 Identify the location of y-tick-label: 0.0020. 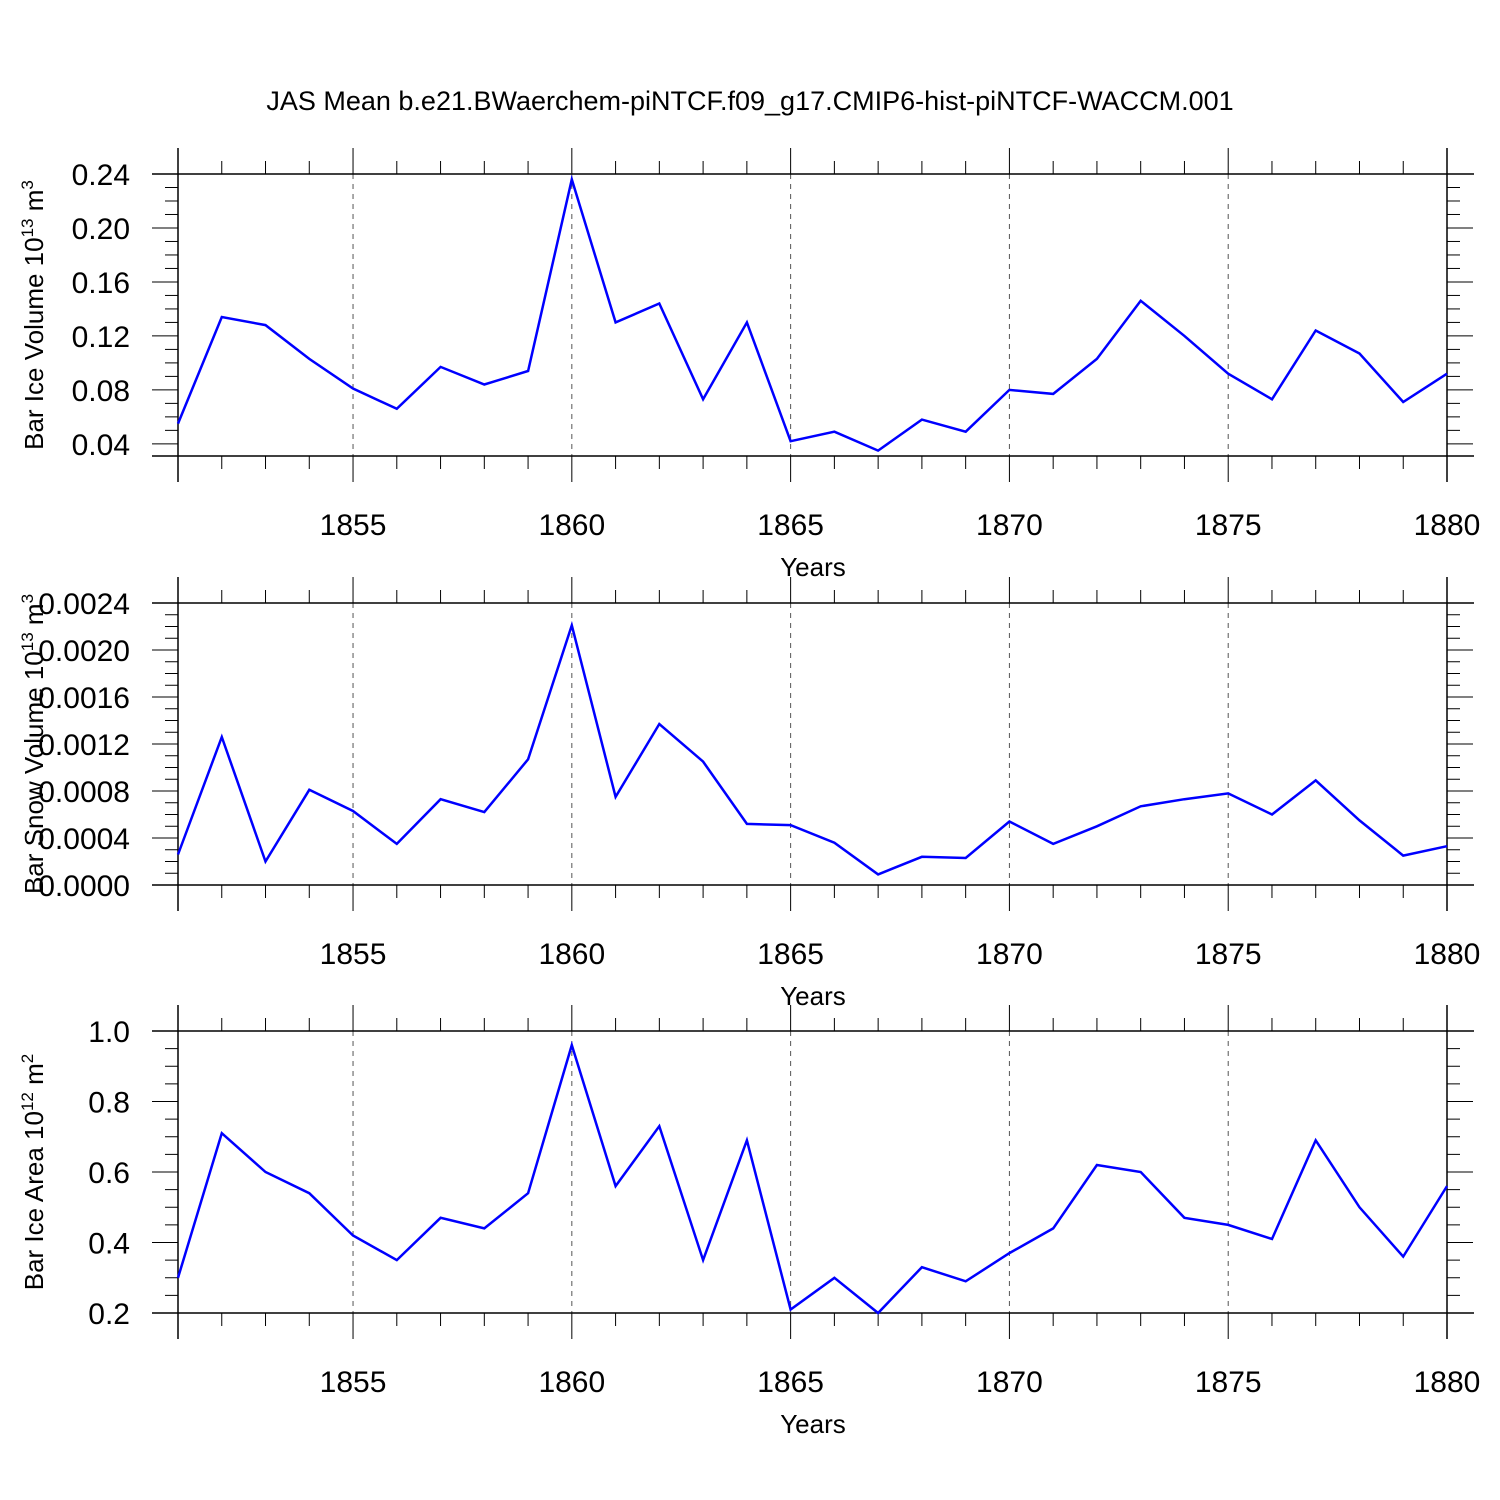
(84, 651).